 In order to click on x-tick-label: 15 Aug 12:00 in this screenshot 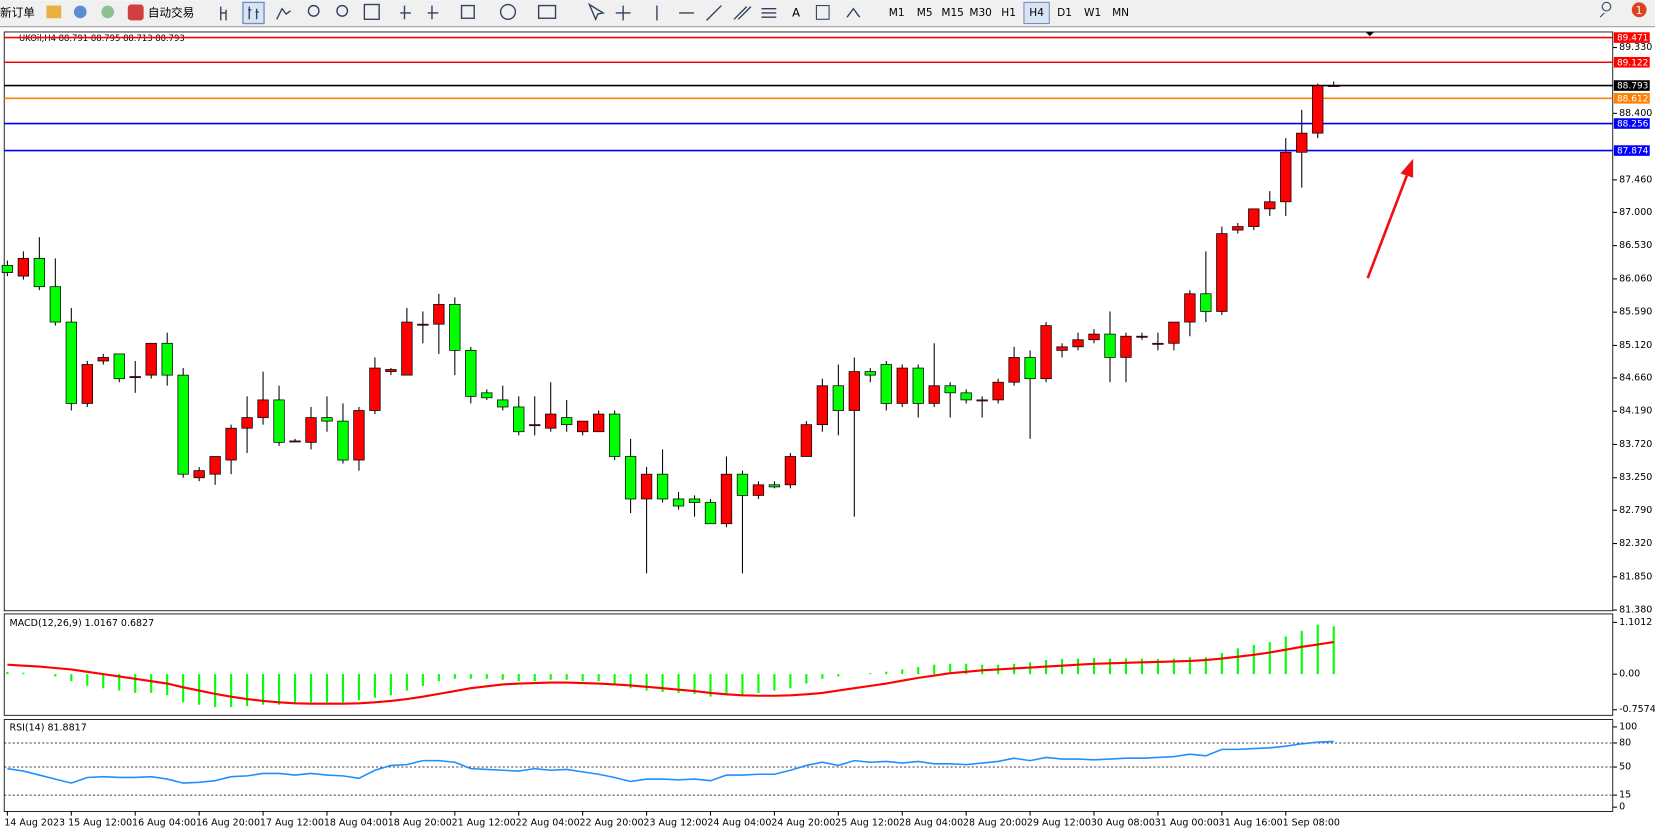, I will do `click(100, 823)`.